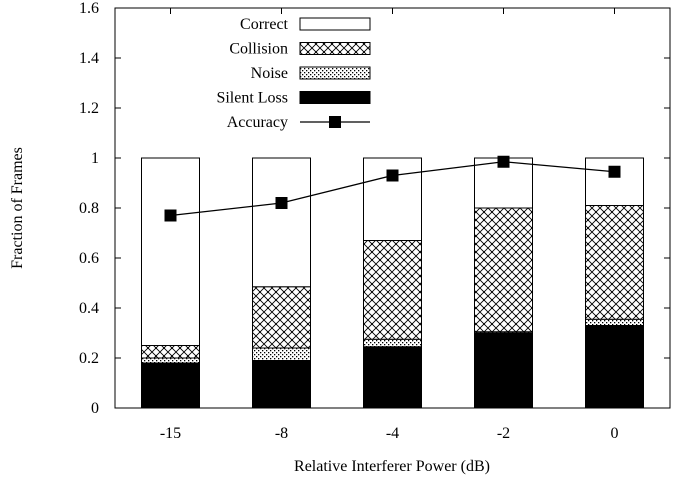 The width and height of the screenshot is (681, 478). What do you see at coordinates (89, 258) in the screenshot?
I see `y-tick-label: 0.6` at bounding box center [89, 258].